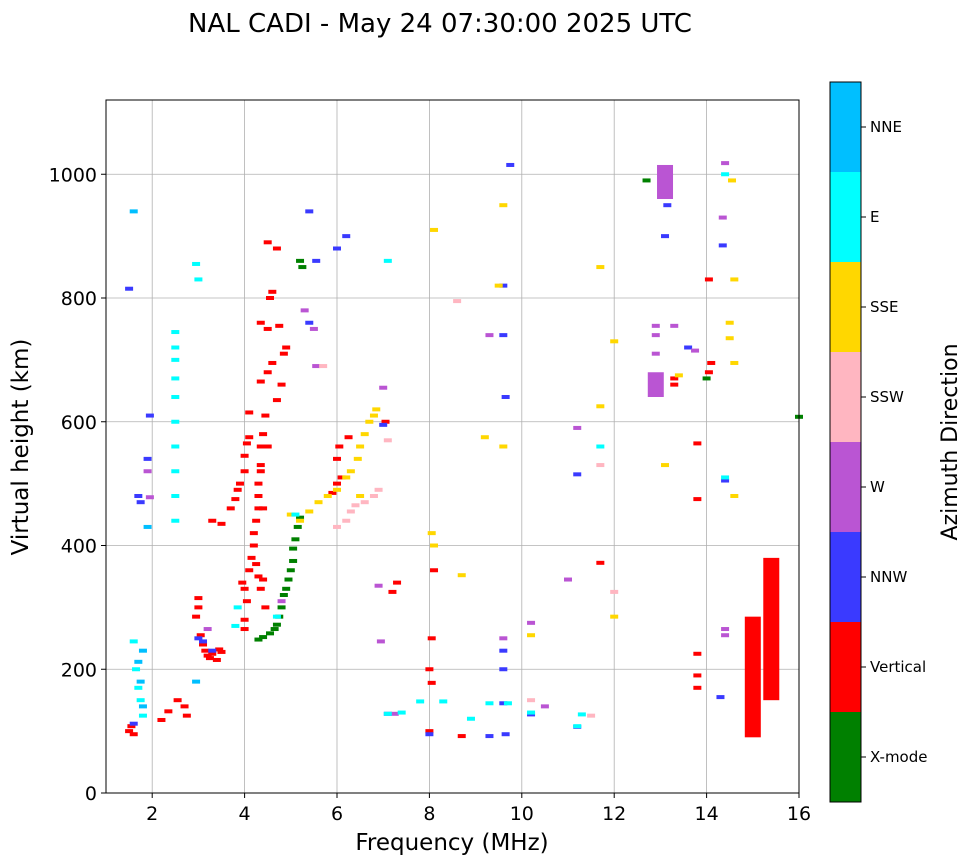 This screenshot has height=865, width=972. Describe the element at coordinates (73, 175) in the screenshot. I see `y-tick-label: 1000` at that location.